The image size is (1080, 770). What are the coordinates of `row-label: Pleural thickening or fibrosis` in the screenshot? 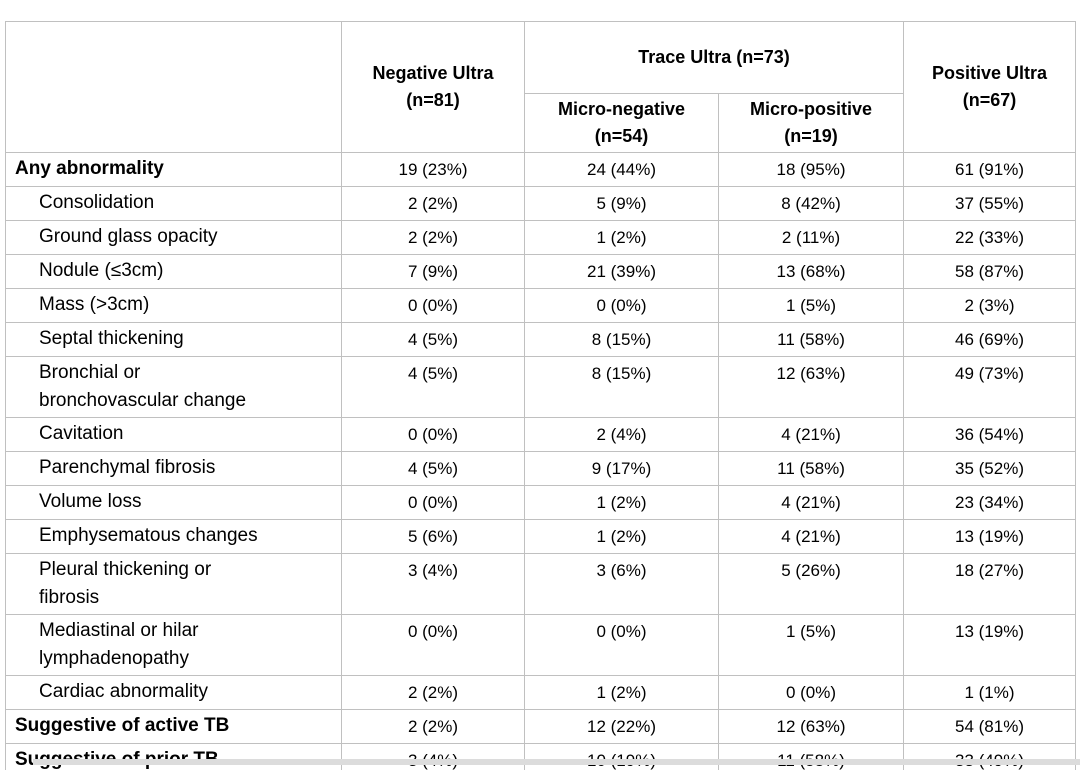 It's located at (173, 584).